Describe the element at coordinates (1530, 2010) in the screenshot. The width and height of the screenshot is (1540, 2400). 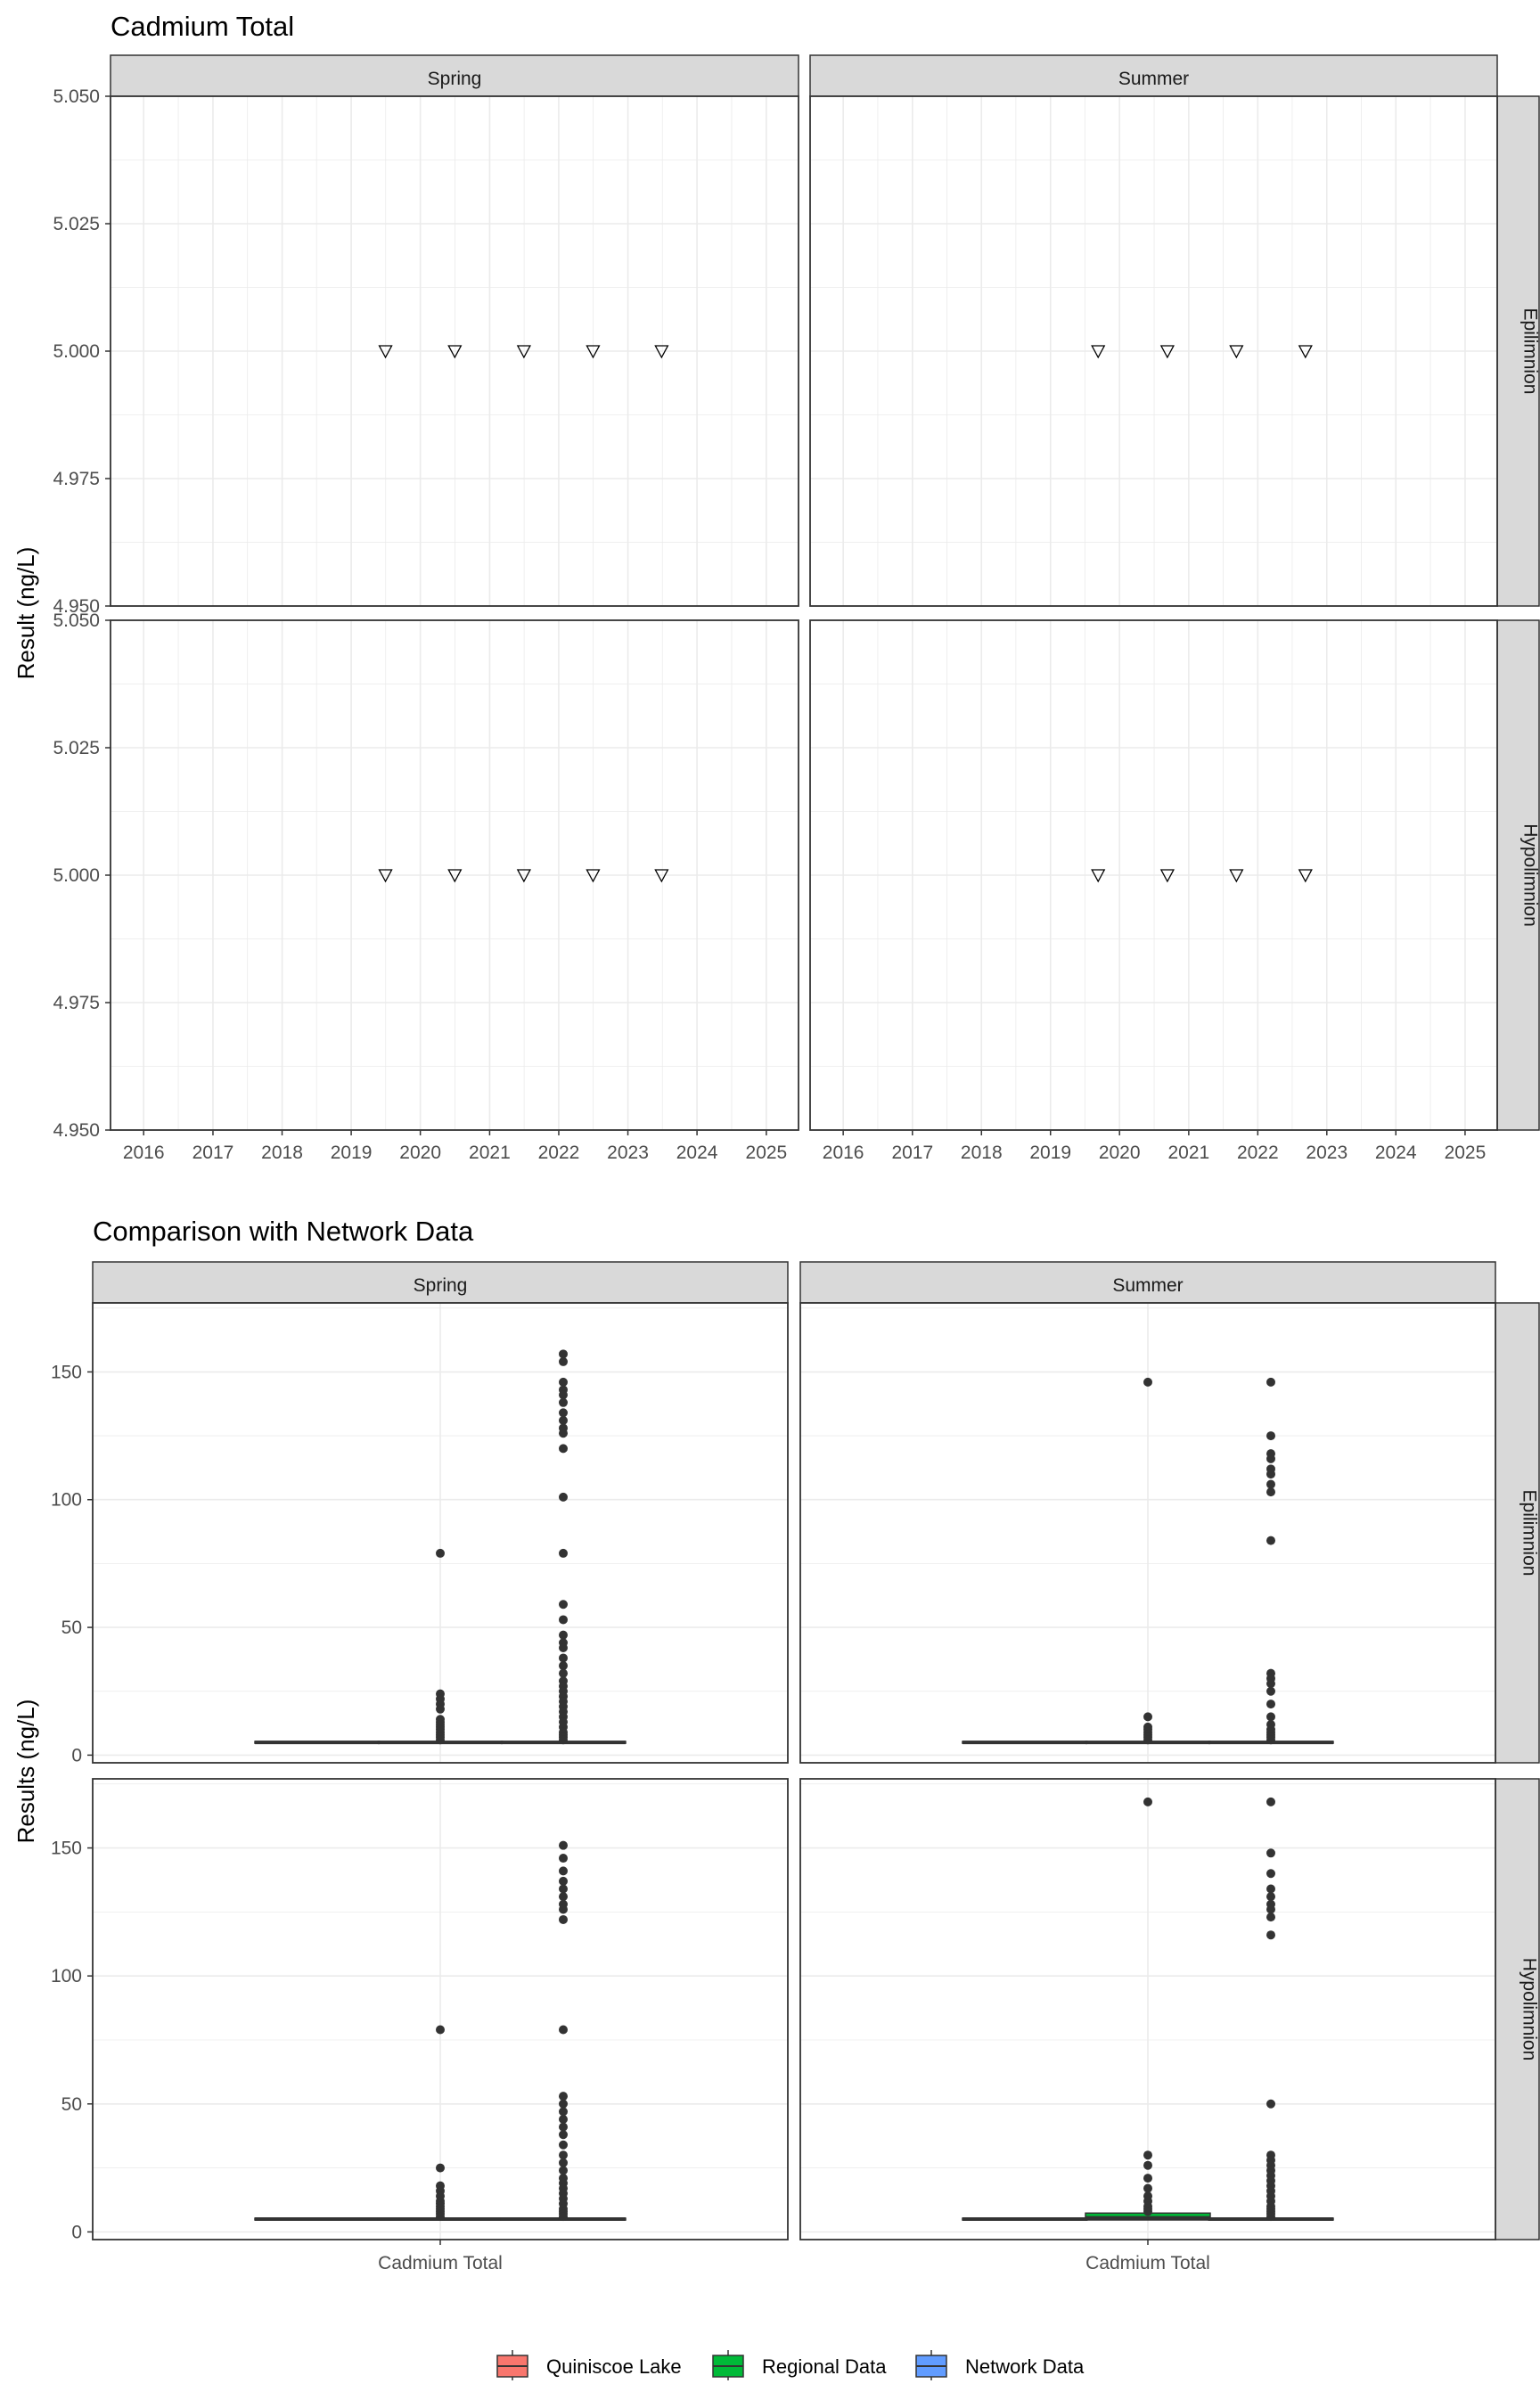
I see `chart2-strip-label-hypolimnion: Hypolimnion` at that location.